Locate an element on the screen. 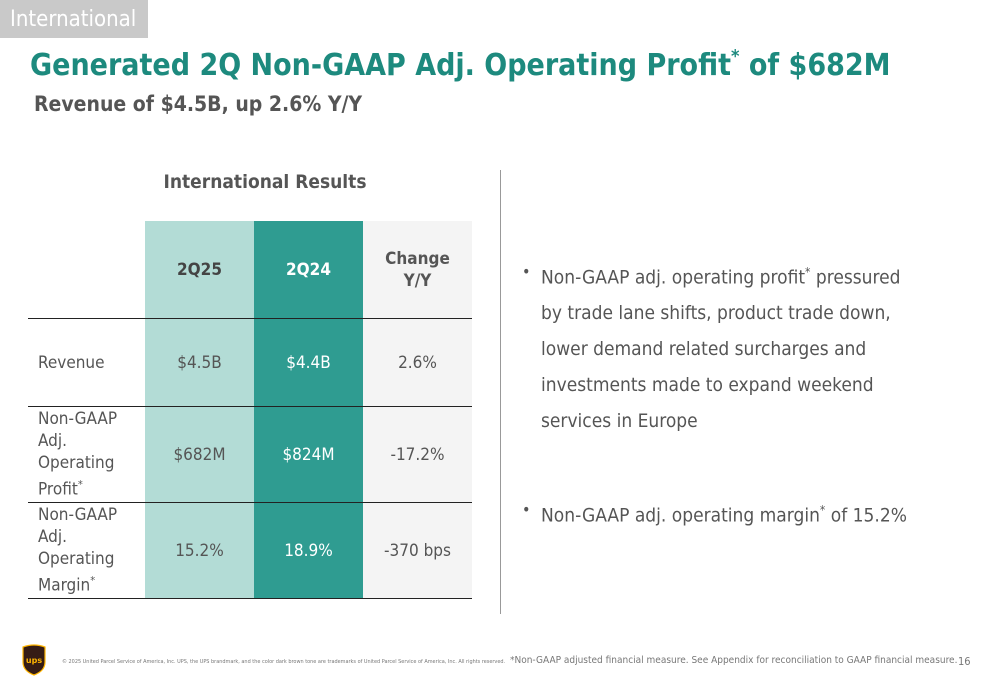 This screenshot has width=1000, height=685. cell-margin-change: -370 bps is located at coordinates (417, 550).